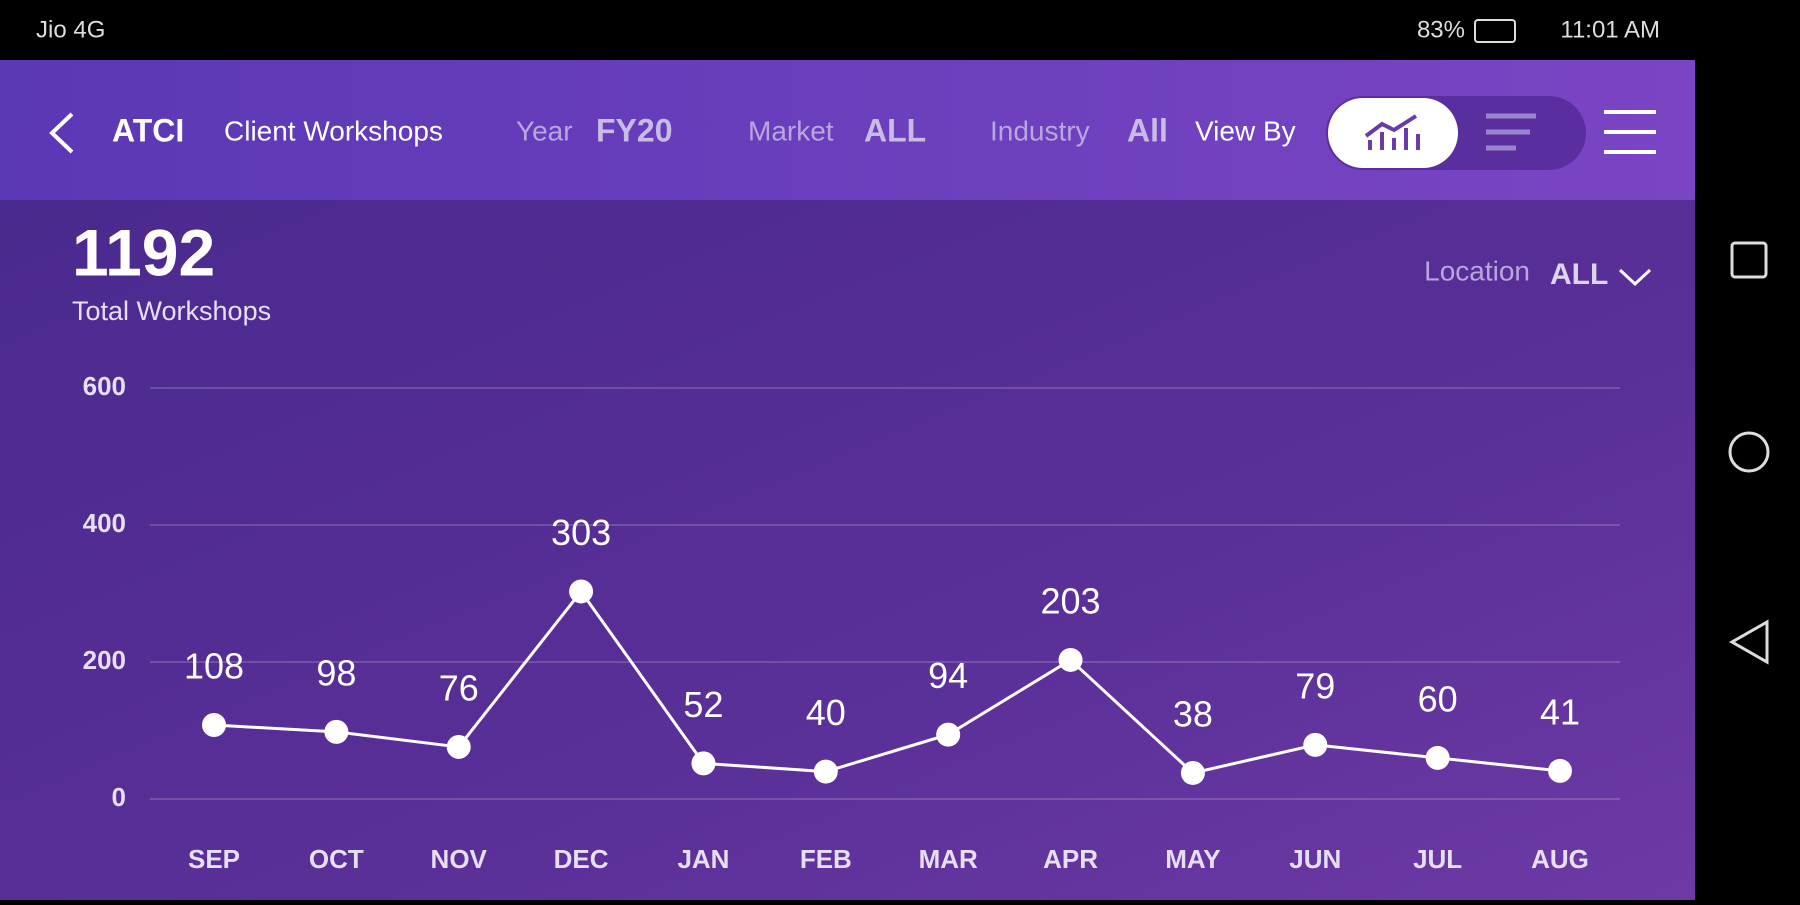 The height and width of the screenshot is (905, 1800). Describe the element at coordinates (1748, 642) in the screenshot. I see `back-nav-button` at that location.